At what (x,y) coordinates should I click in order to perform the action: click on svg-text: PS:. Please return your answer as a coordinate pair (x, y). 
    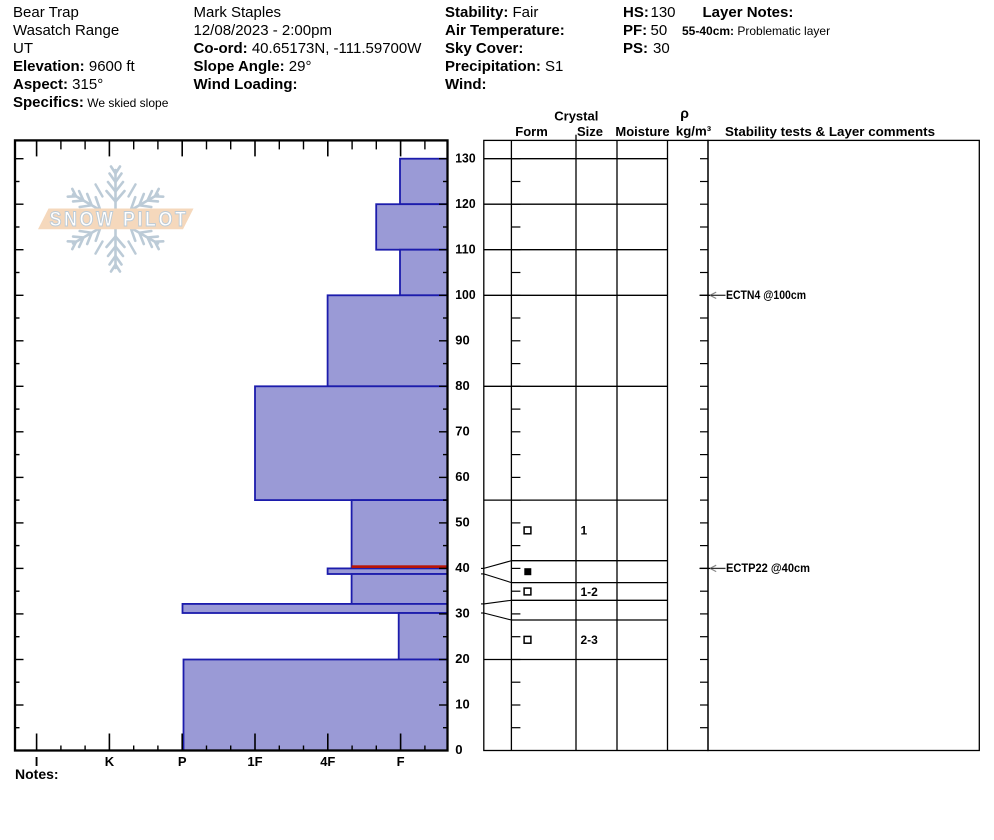
    Looking at the image, I should click on (635, 48).